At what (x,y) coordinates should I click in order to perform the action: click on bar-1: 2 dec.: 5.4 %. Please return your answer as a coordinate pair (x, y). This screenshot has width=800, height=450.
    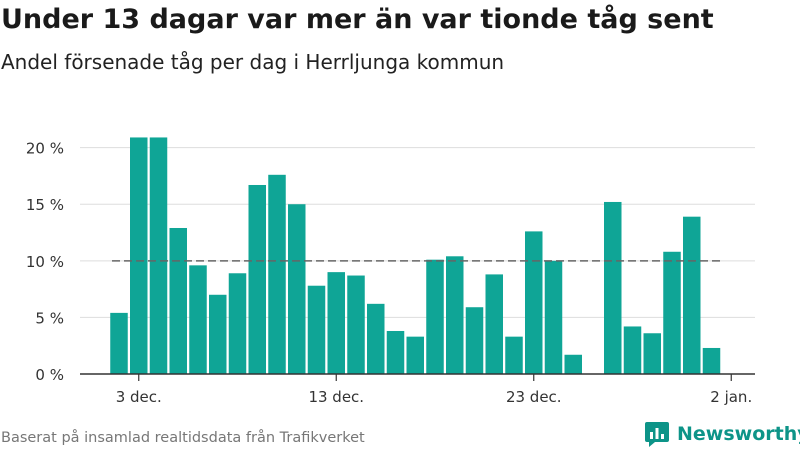
    Looking at the image, I should click on (119, 343).